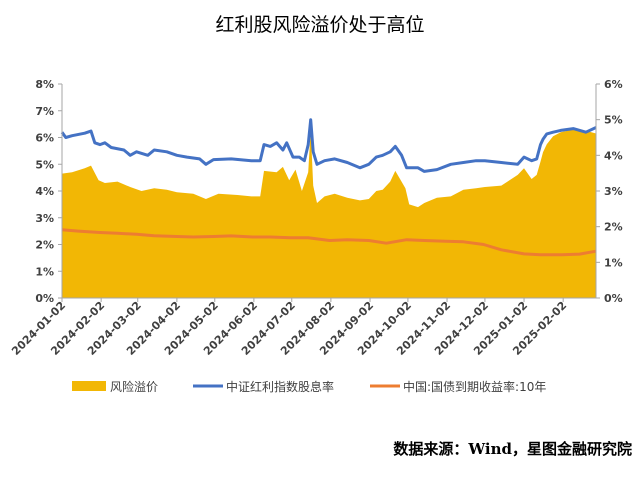  What do you see at coordinates (613, 191) in the screenshot?
I see `y-right-tick-label: 3%` at bounding box center [613, 191].